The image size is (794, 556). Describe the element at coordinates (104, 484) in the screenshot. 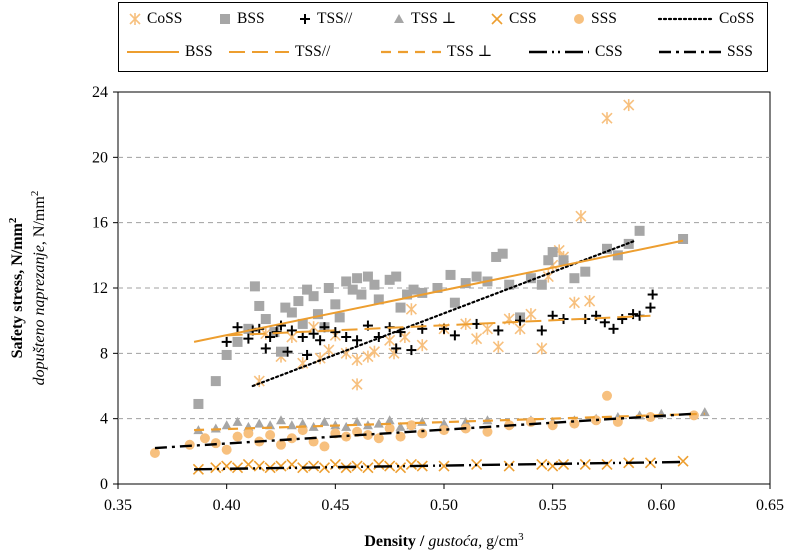

I see `y-tick-label: 0` at that location.